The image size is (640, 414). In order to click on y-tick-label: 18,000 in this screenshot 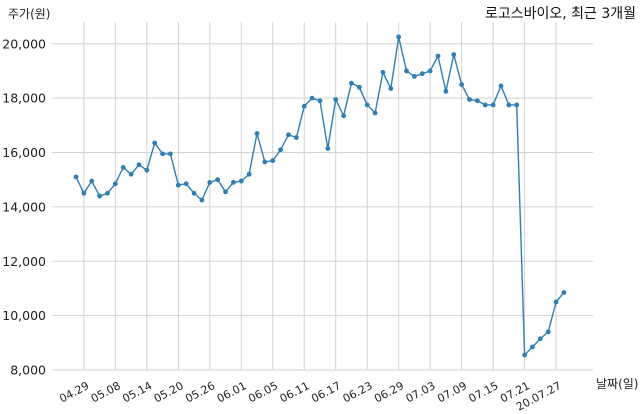, I will do `click(24, 98)`.